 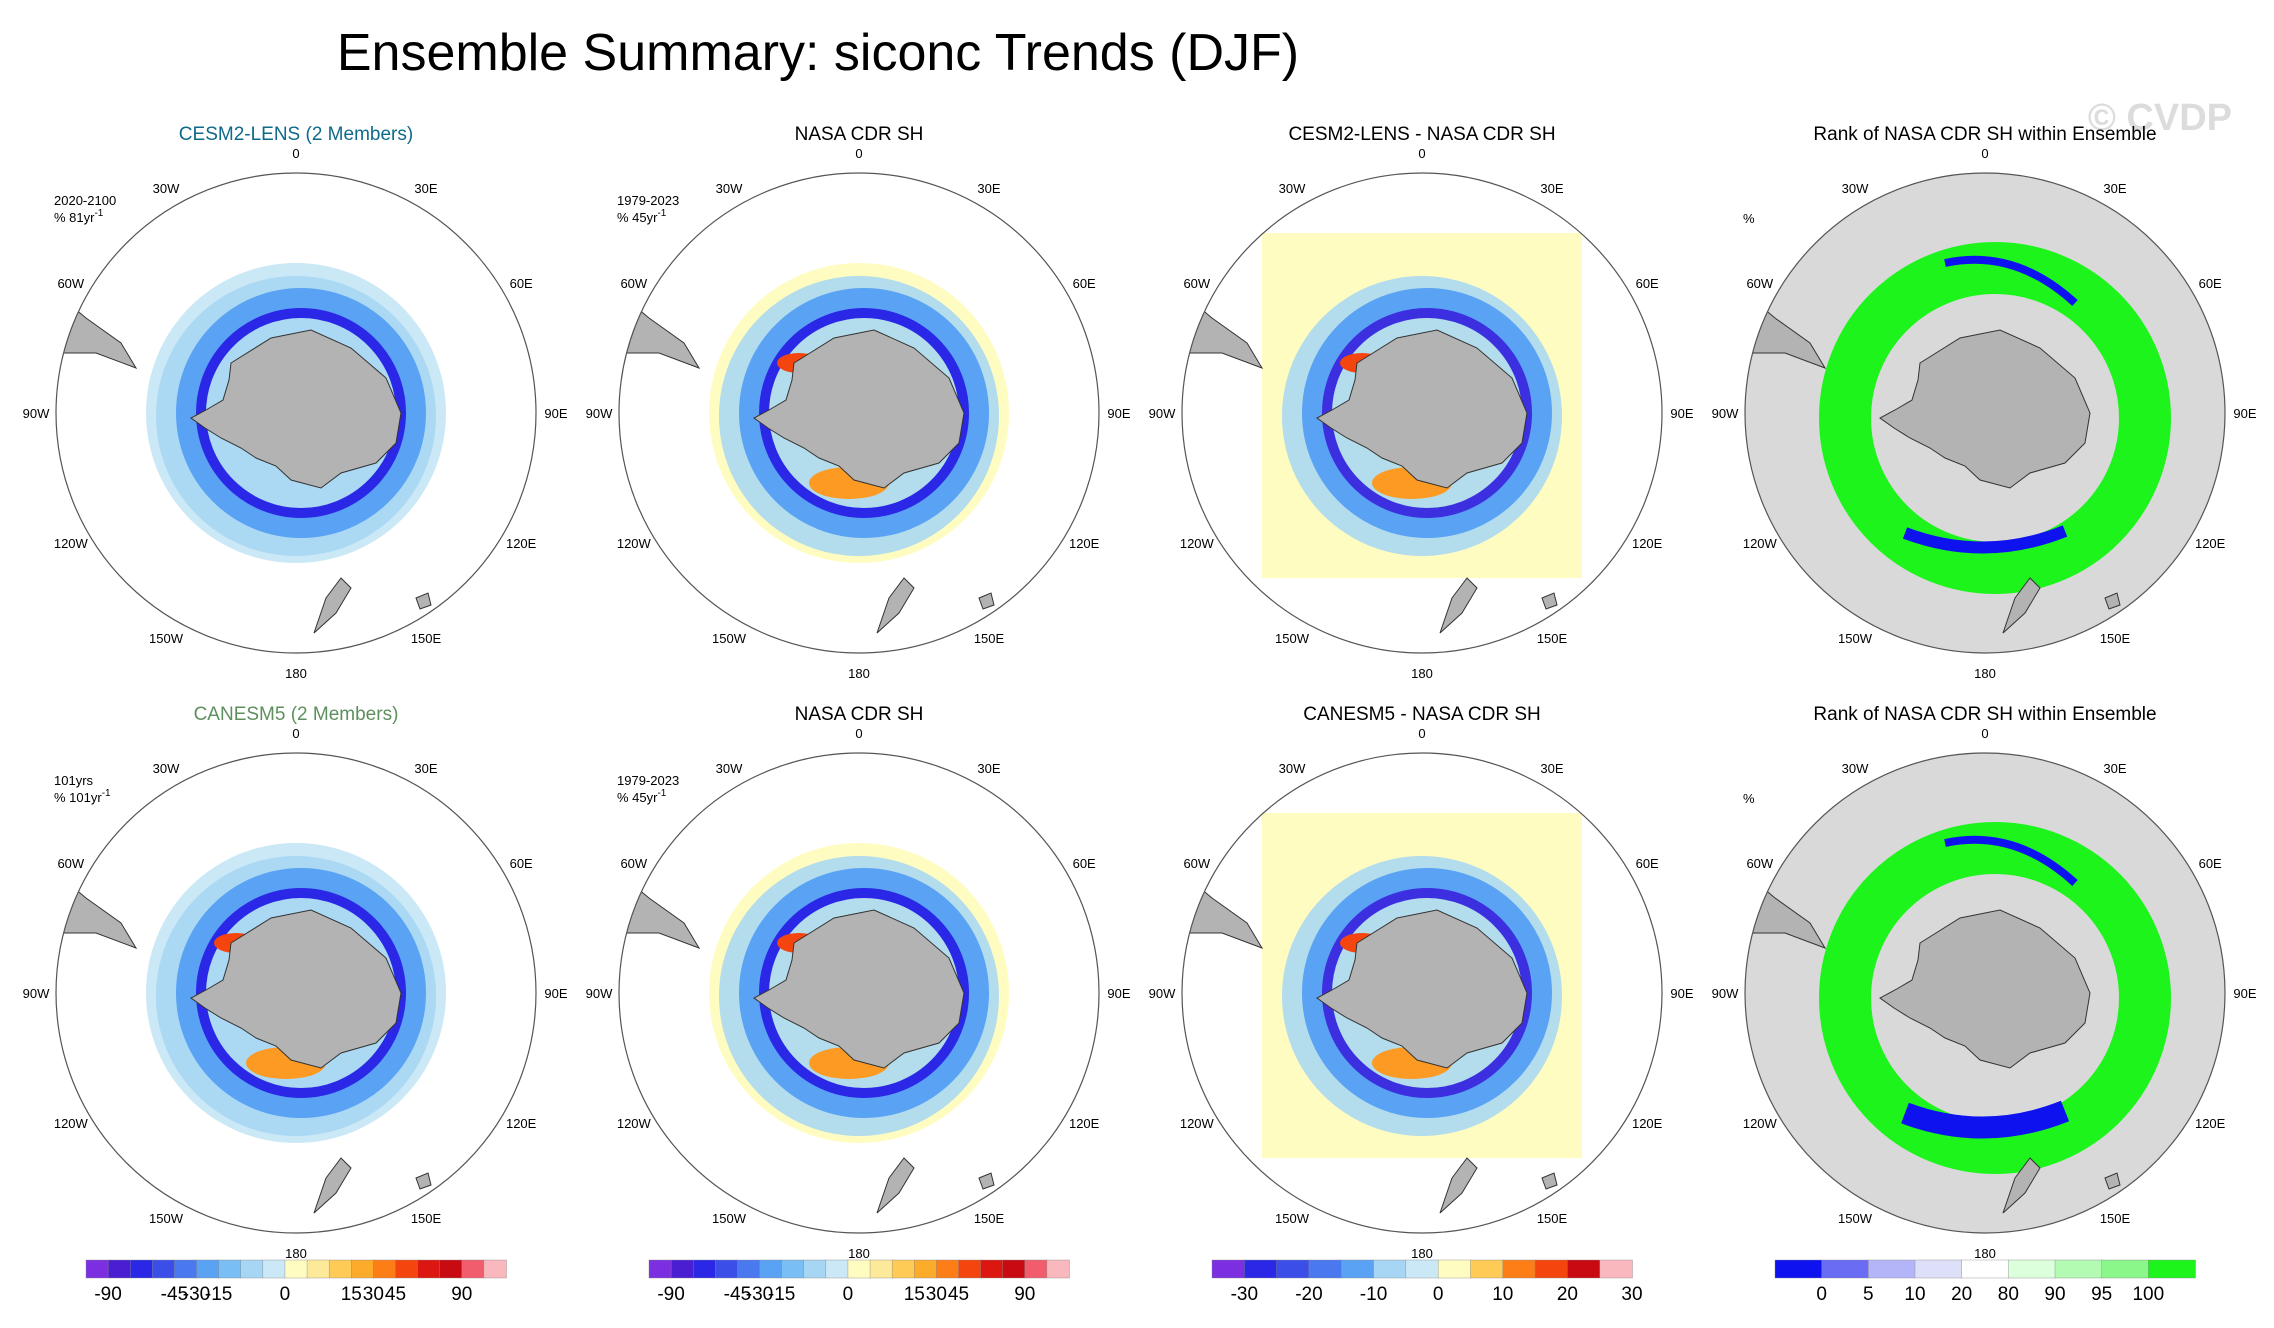 What do you see at coordinates (296, 714) in the screenshot?
I see `panel-title: CANESM5 (2 Members)` at bounding box center [296, 714].